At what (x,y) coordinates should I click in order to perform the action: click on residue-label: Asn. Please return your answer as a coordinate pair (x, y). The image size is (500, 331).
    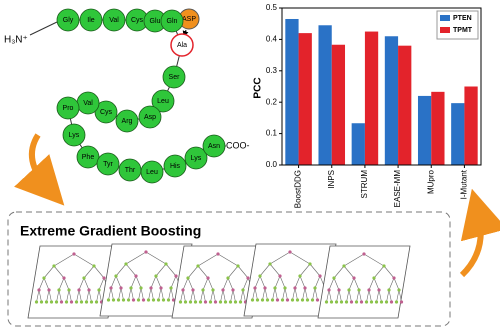
    Looking at the image, I should click on (214, 146).